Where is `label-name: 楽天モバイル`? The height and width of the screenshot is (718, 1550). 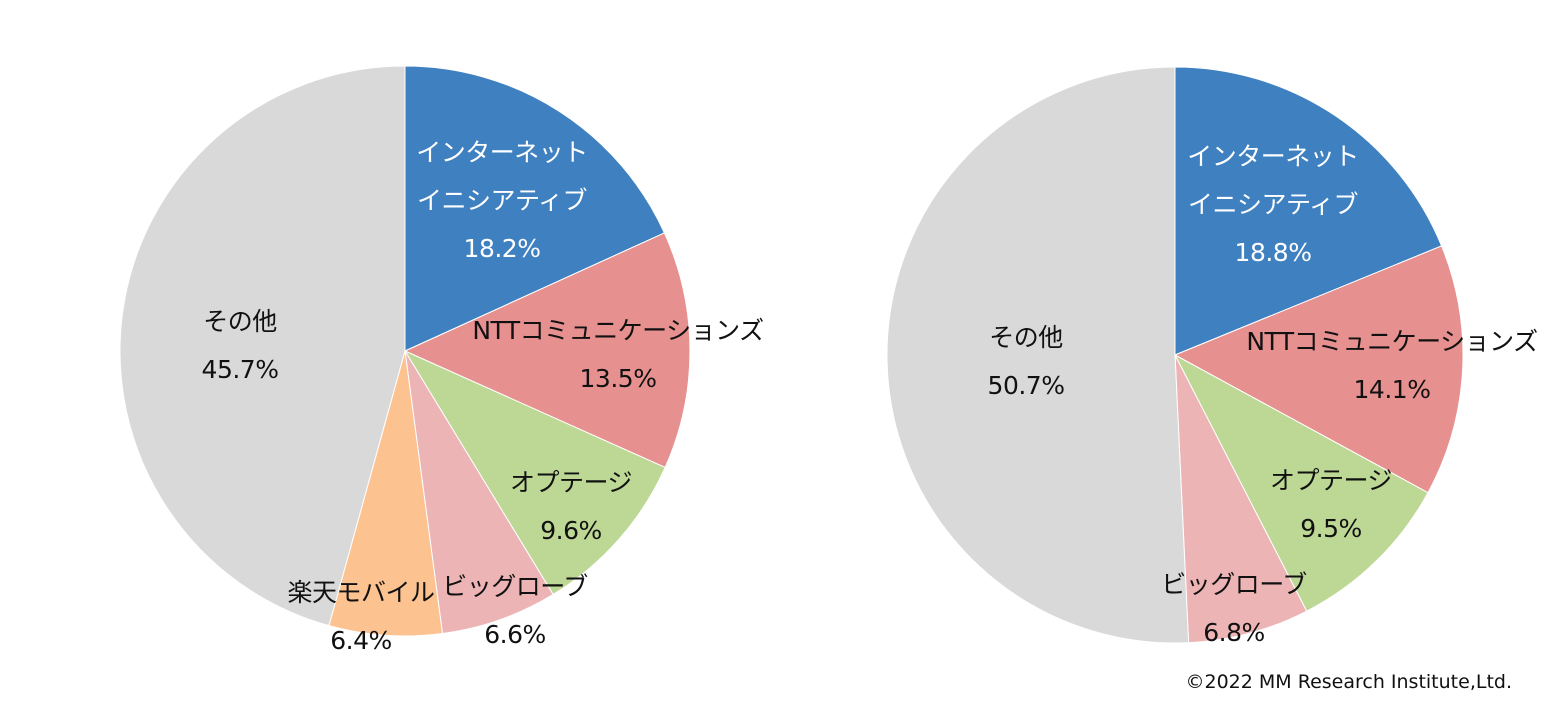 label-name: 楽天モバイル is located at coordinates (361, 592).